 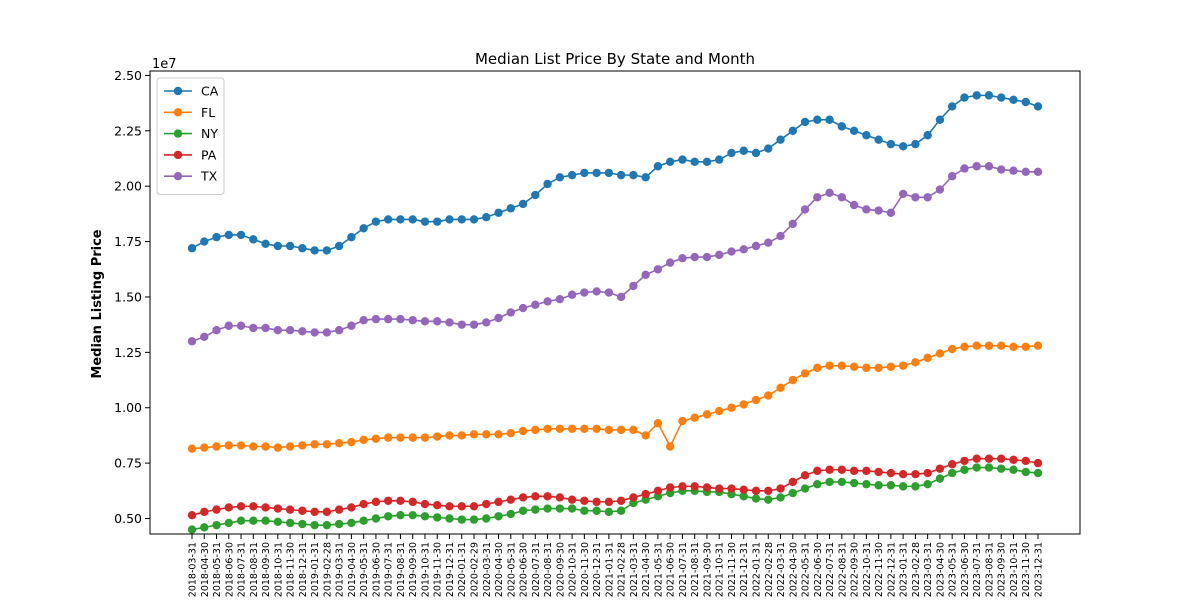 What do you see at coordinates (842, 569) in the screenshot?
I see `x-tick-label: 2022-08-31` at bounding box center [842, 569].